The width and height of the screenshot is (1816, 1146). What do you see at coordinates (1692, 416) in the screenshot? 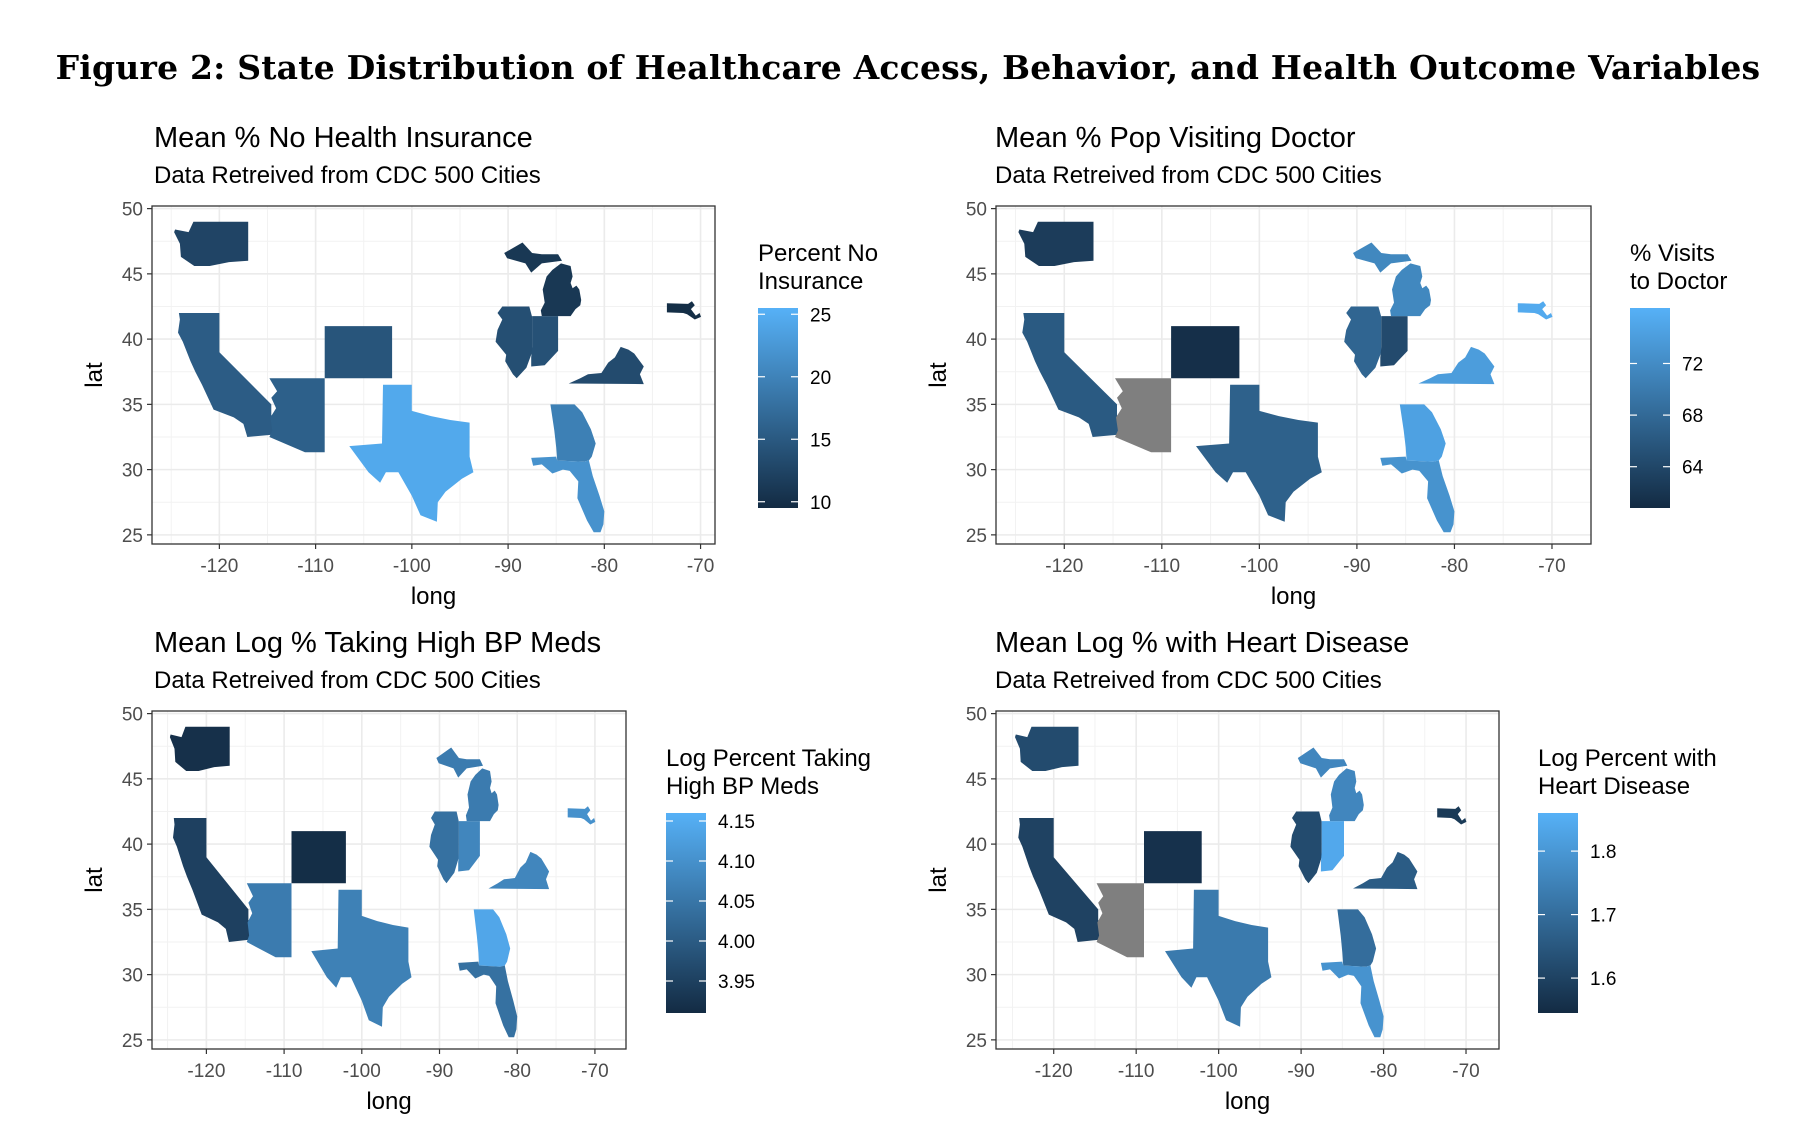
I see `legend-tick-label: 68` at bounding box center [1692, 416].